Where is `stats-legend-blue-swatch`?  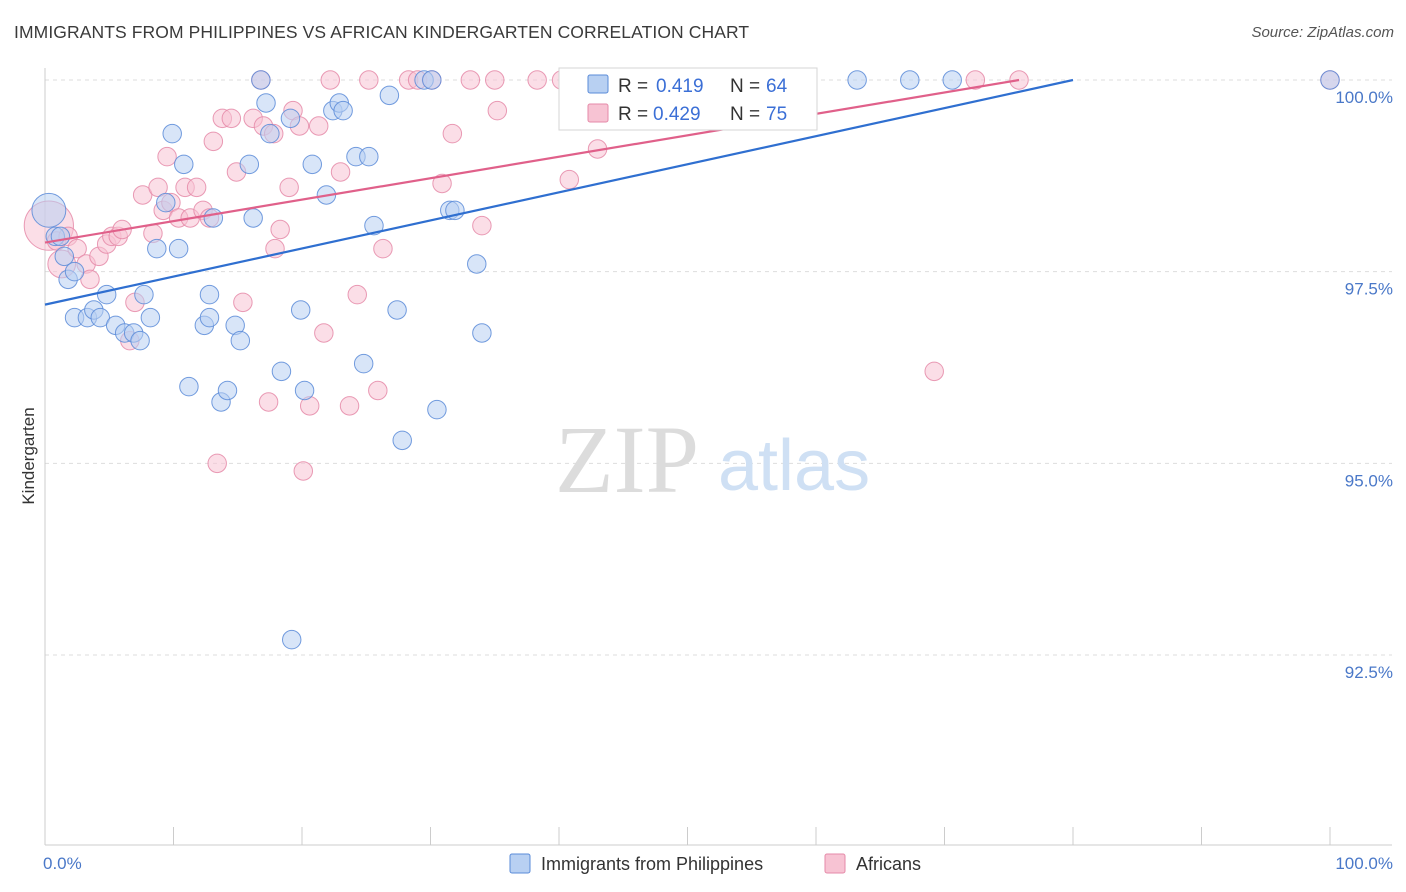
stats-legend-blue-swatch is located at coordinates (598, 84).